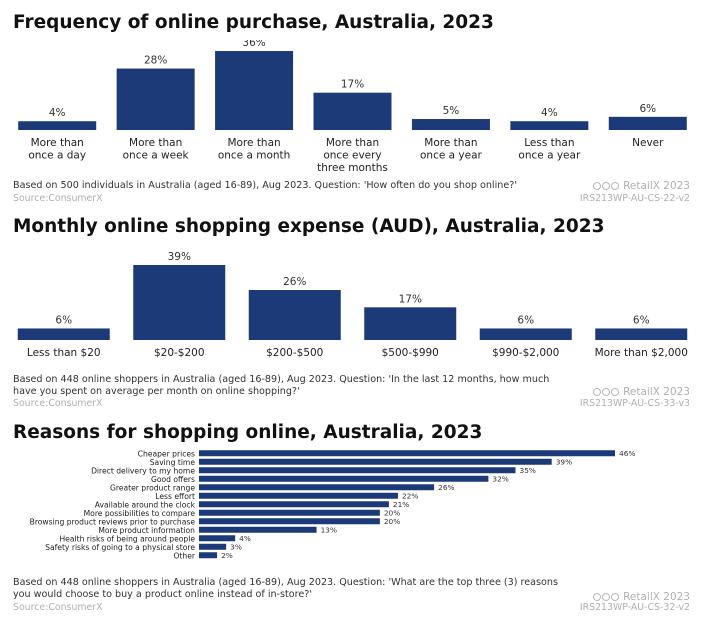 This screenshot has width=705, height=622. I want to click on category-label: three months, so click(352, 168).